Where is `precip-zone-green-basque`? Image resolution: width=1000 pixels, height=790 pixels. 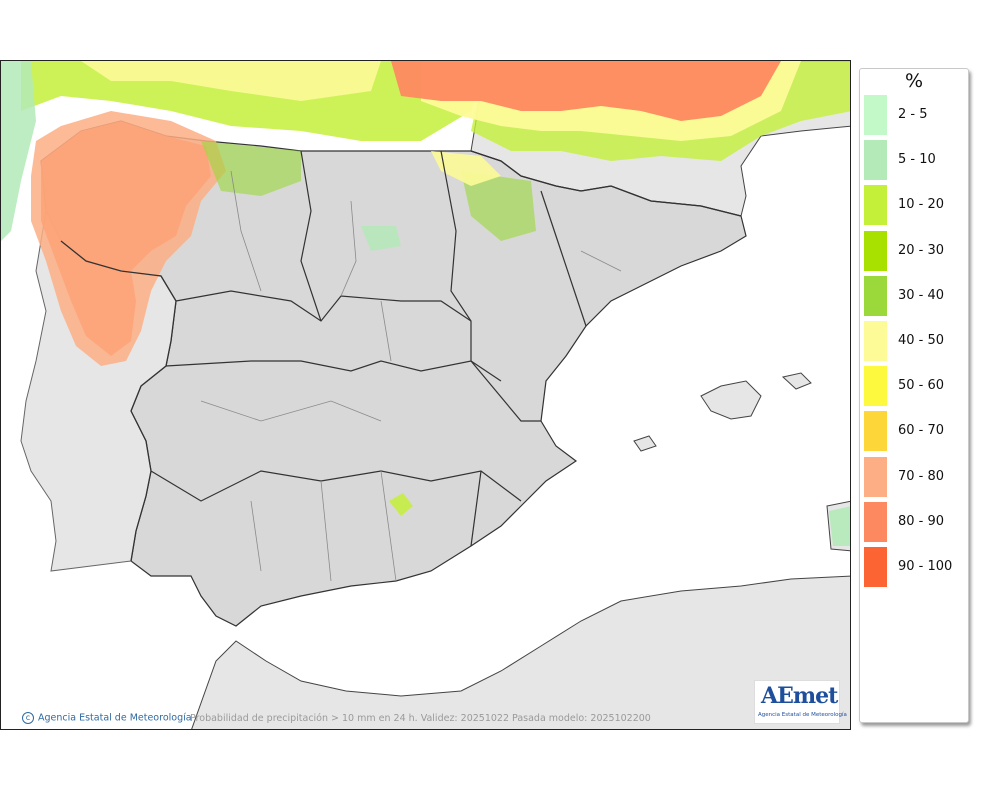 precip-zone-green-basque is located at coordinates (498, 206).